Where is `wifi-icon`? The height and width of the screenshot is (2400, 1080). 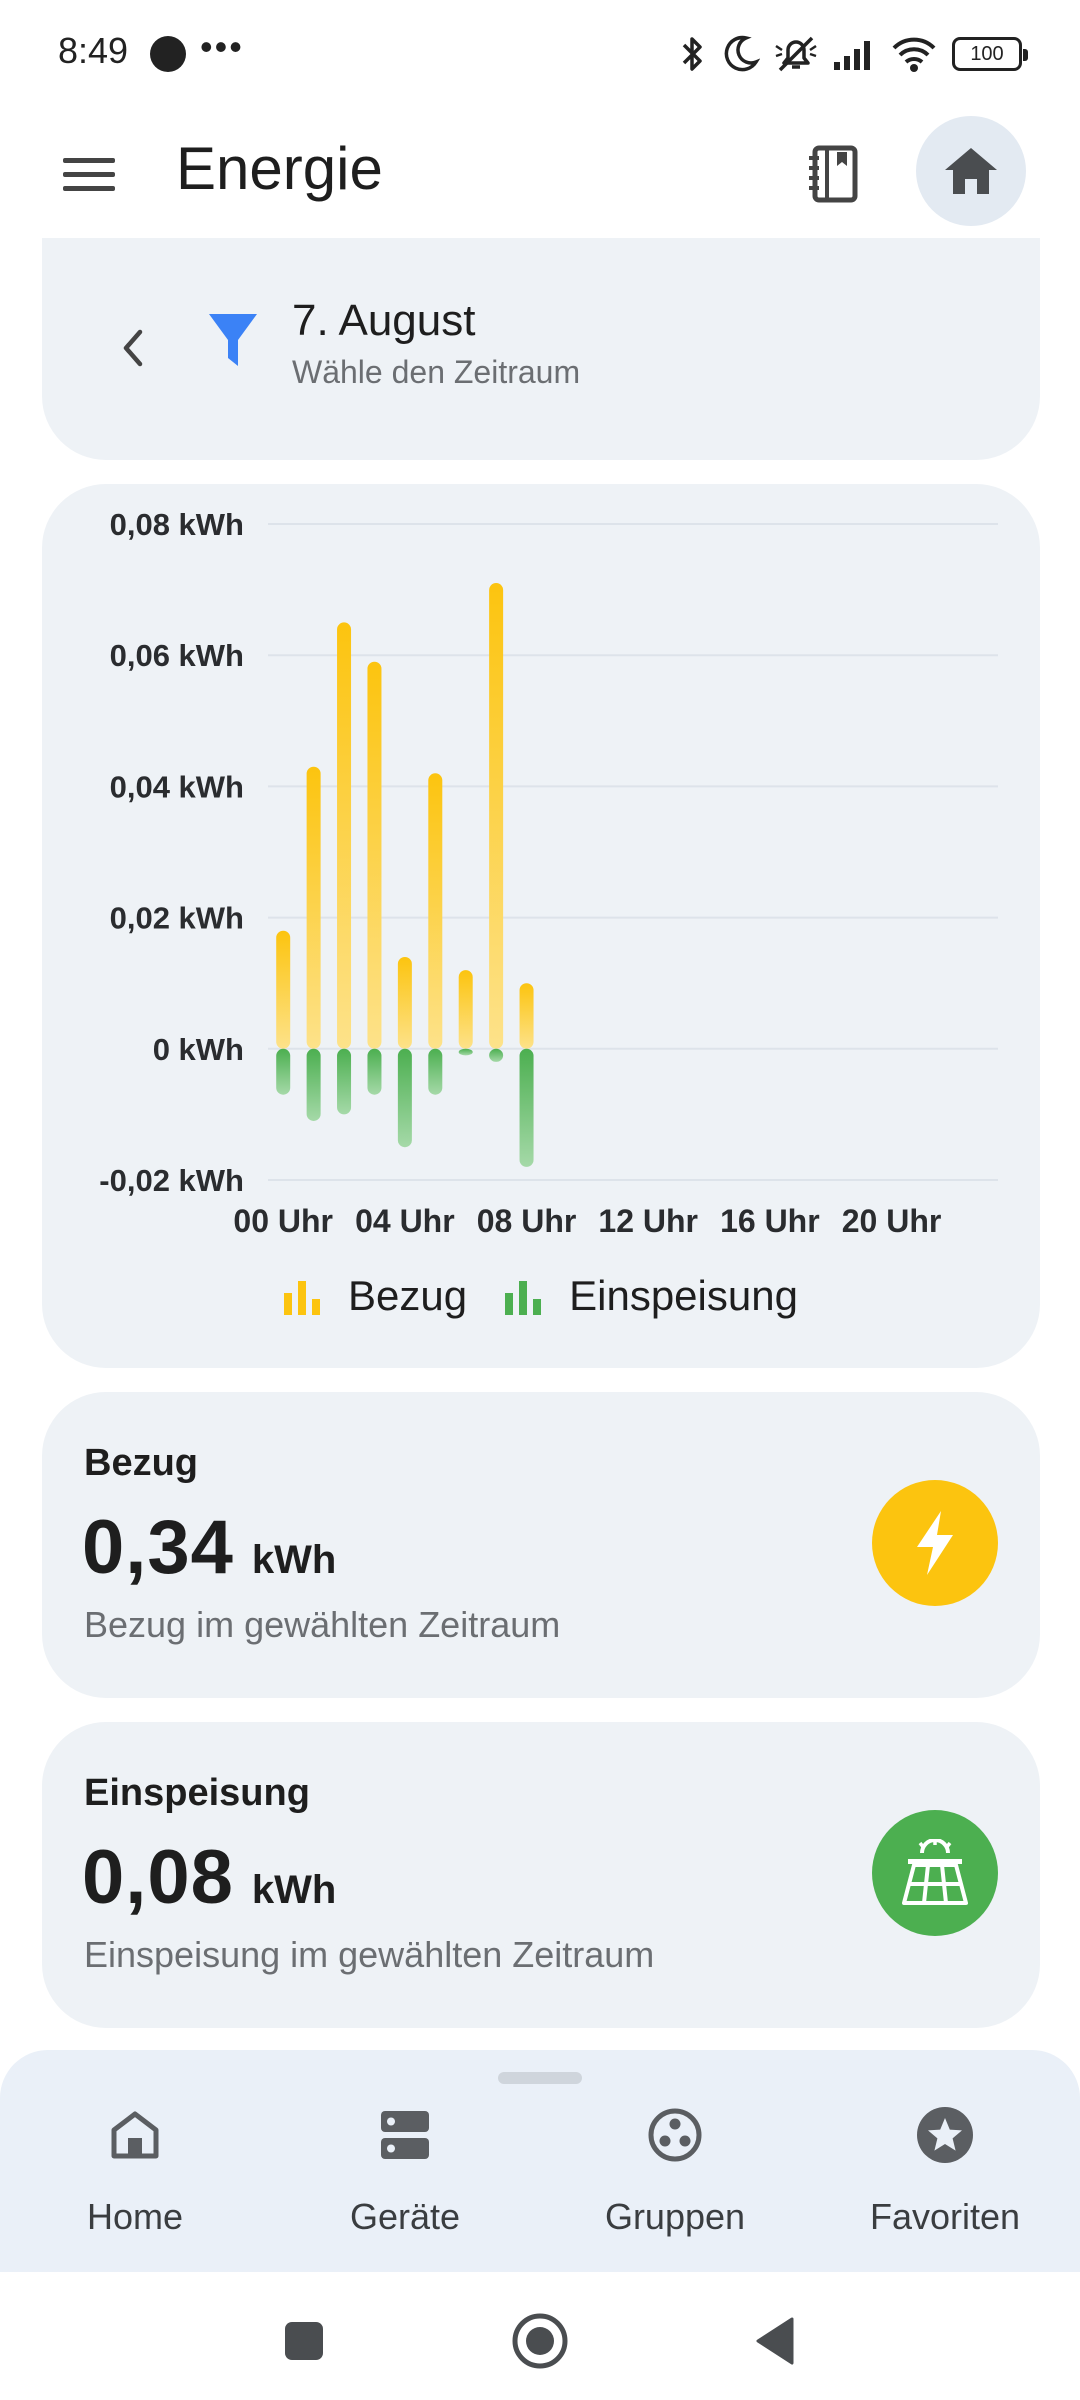
wifi-icon is located at coordinates (914, 54).